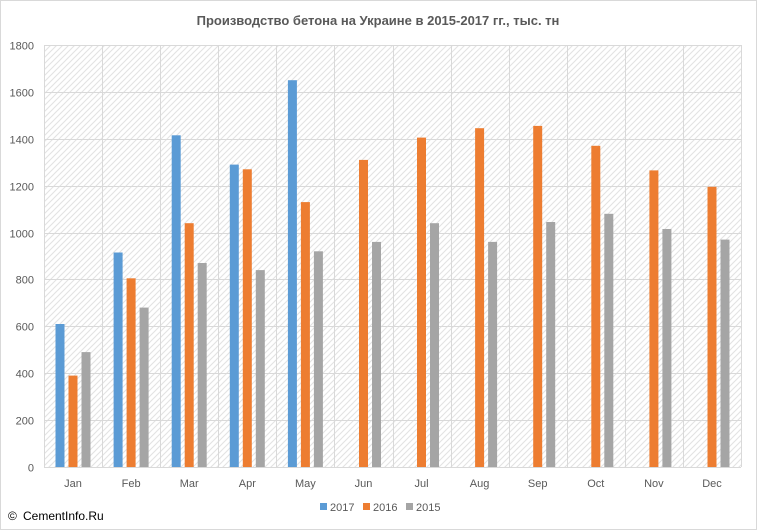 The width and height of the screenshot is (757, 530). What do you see at coordinates (342, 508) in the screenshot?
I see `legend-label: 2017` at bounding box center [342, 508].